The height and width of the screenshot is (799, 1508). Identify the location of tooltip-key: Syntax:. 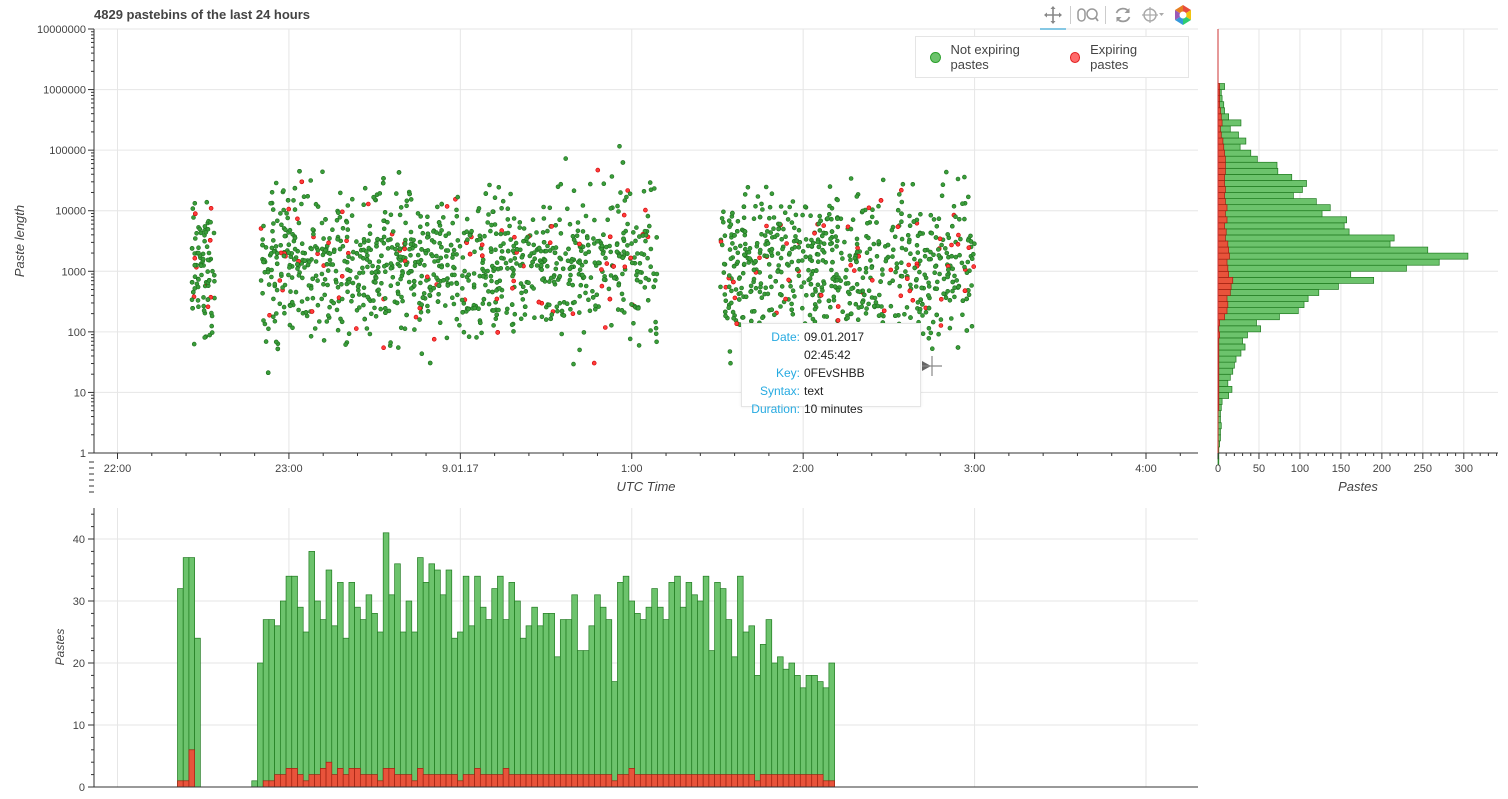
(779, 391).